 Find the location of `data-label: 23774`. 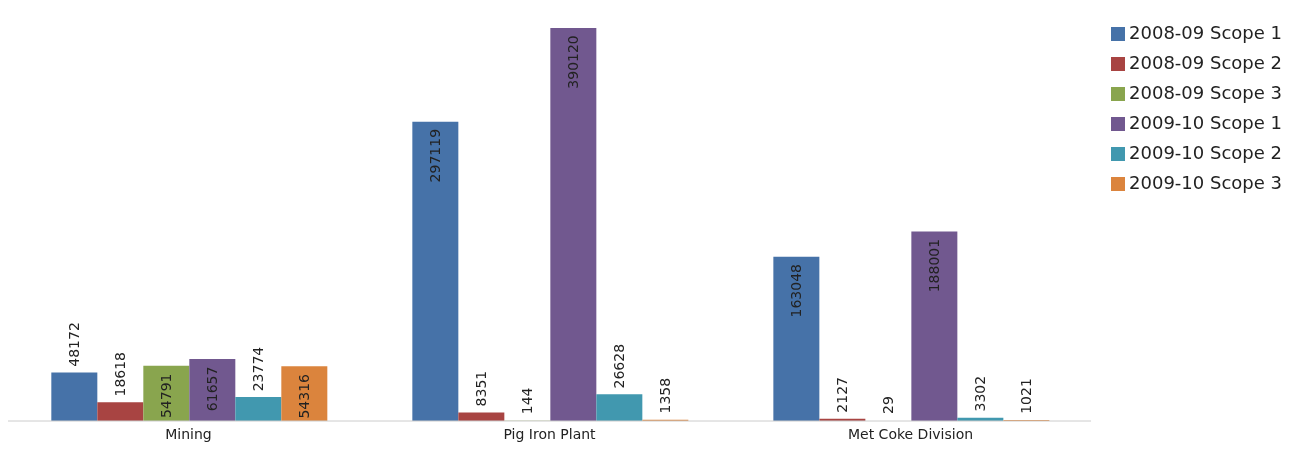

data-label: 23774 is located at coordinates (258, 369).